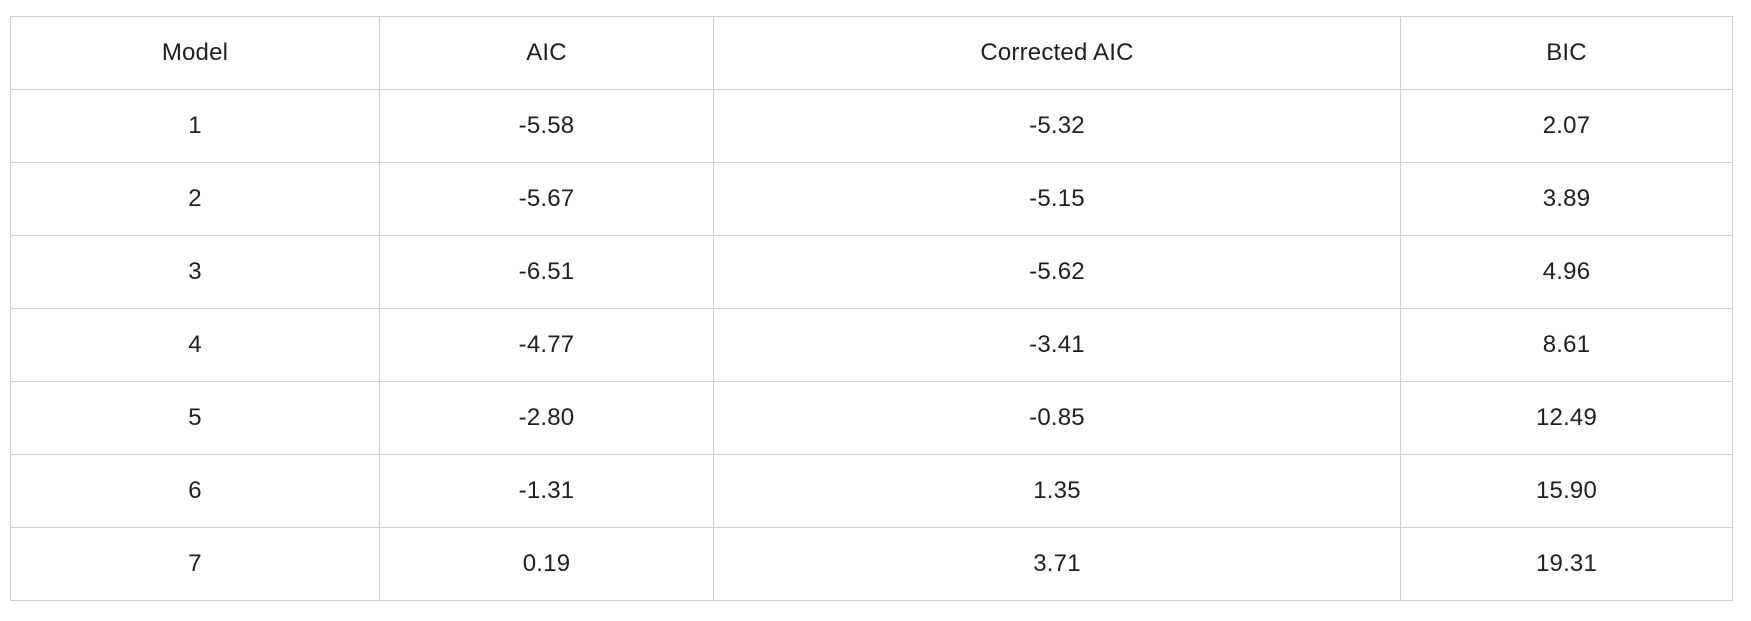 The width and height of the screenshot is (1751, 621). What do you see at coordinates (1057, 564) in the screenshot?
I see `cell-corrected-aic: 3.71` at bounding box center [1057, 564].